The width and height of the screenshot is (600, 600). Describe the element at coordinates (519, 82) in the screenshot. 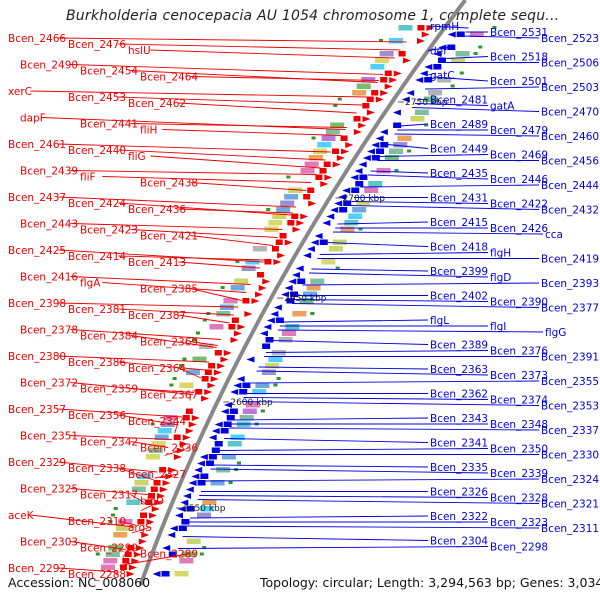

I see `right-gene-label: Bcen_2501` at that location.